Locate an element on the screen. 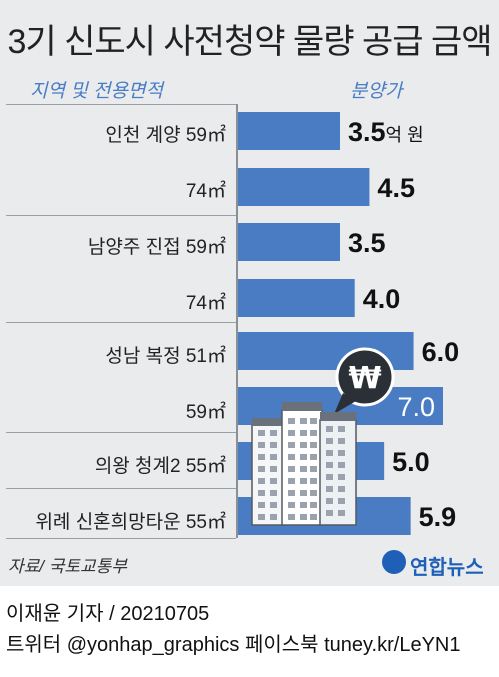 This screenshot has width=499, height=677. bar-value-label: 6.0 is located at coordinates (441, 352).